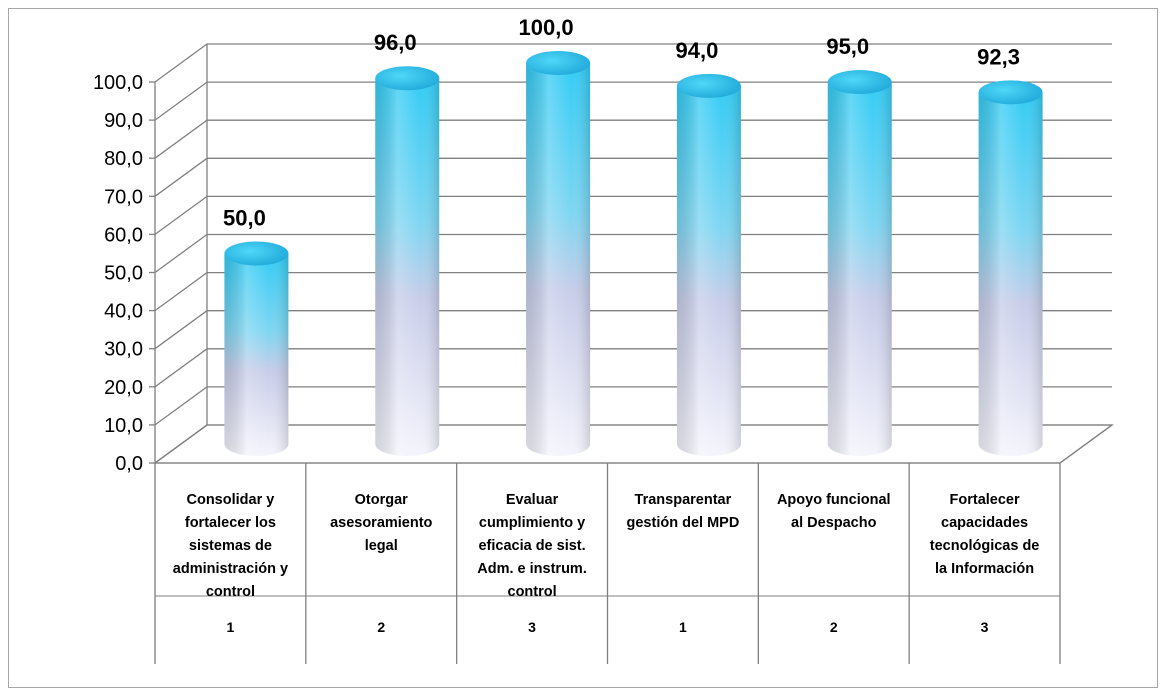  Describe the element at coordinates (230, 569) in the screenshot. I see `category-label: administración y` at that location.